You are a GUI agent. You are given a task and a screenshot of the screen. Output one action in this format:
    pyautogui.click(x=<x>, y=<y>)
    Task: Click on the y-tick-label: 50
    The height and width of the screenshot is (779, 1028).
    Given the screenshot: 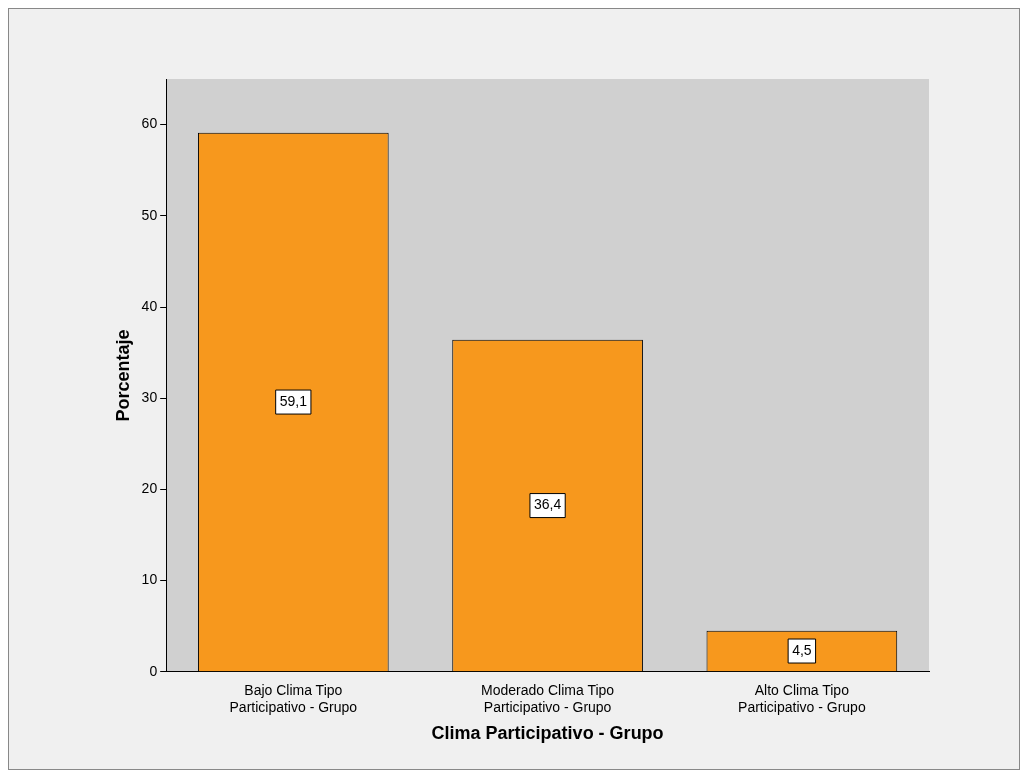 What is the action you would take?
    pyautogui.click(x=149, y=214)
    